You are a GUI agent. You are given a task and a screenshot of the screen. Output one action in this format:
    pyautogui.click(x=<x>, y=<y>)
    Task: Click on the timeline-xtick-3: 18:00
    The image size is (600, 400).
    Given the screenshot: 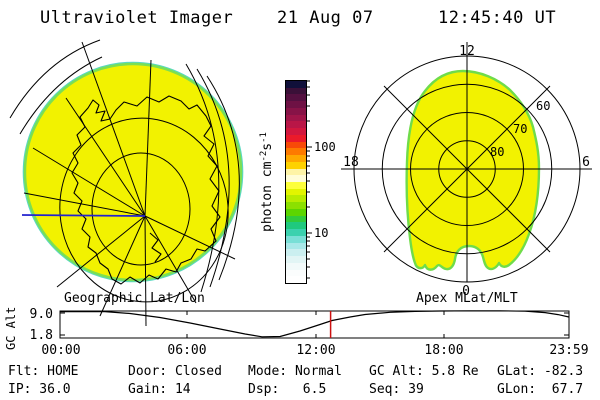 What is the action you would take?
    pyautogui.click(x=443, y=350)
    